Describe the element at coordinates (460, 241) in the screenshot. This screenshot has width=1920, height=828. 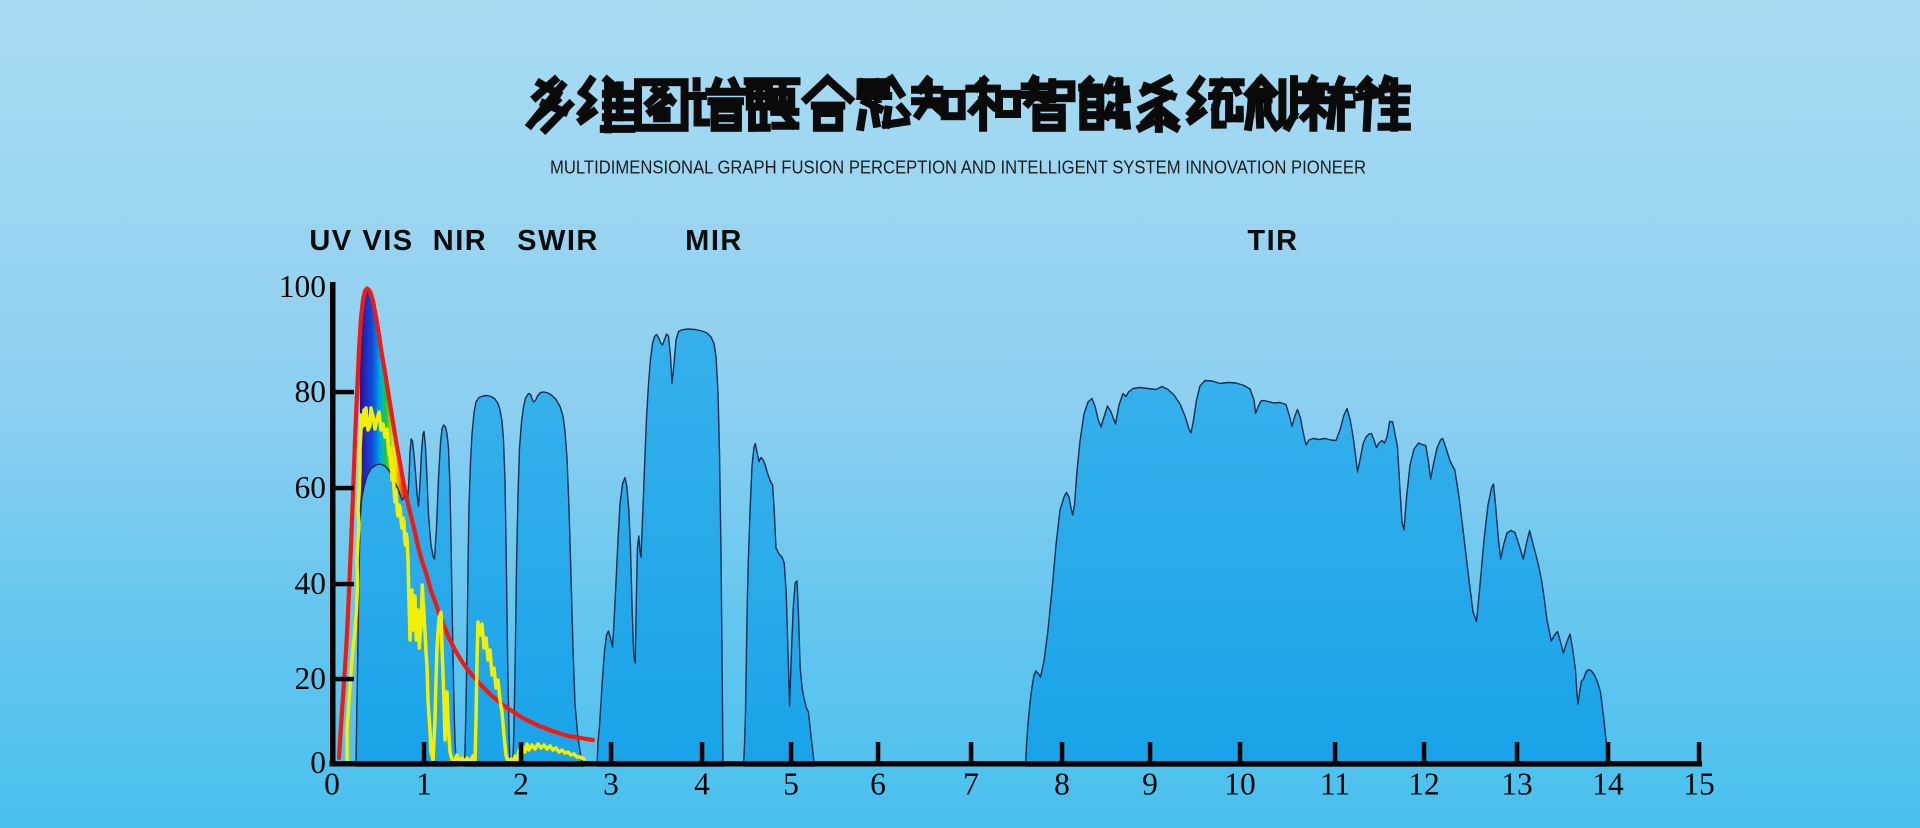
I see `svg-text: NIR` at that location.